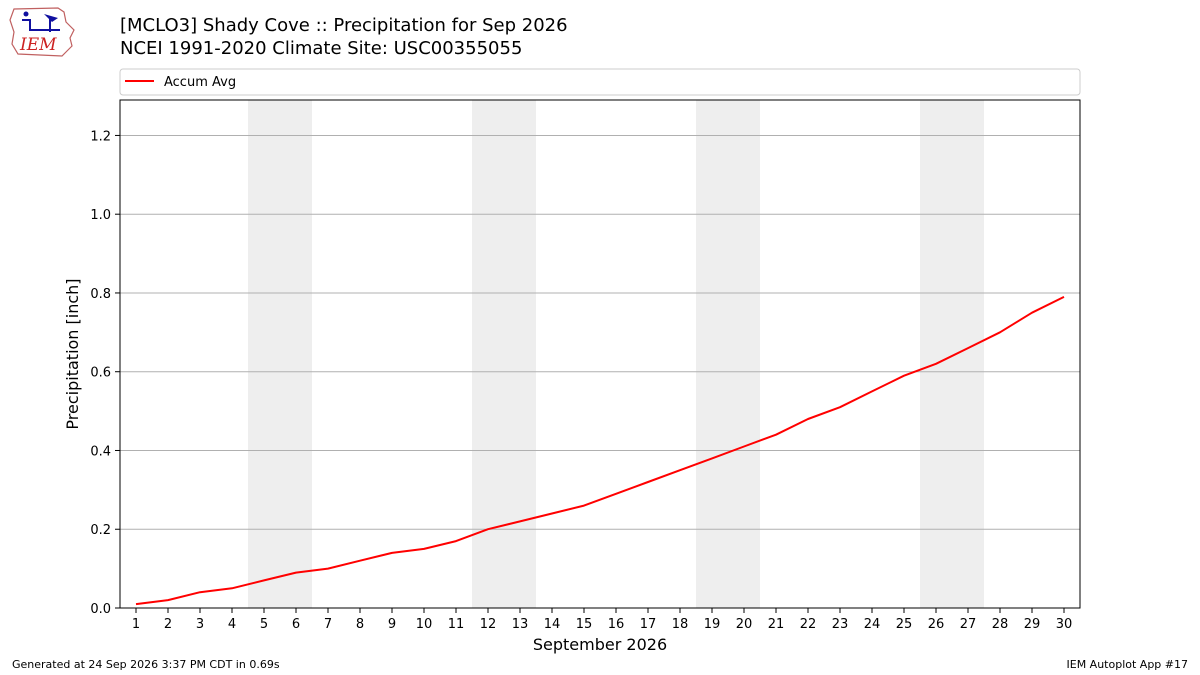 The width and height of the screenshot is (1200, 675). What do you see at coordinates (321, 48) in the screenshot?
I see `chart-subtitle: NCEI 1991-2020 Climate Site: USC00355055` at bounding box center [321, 48].